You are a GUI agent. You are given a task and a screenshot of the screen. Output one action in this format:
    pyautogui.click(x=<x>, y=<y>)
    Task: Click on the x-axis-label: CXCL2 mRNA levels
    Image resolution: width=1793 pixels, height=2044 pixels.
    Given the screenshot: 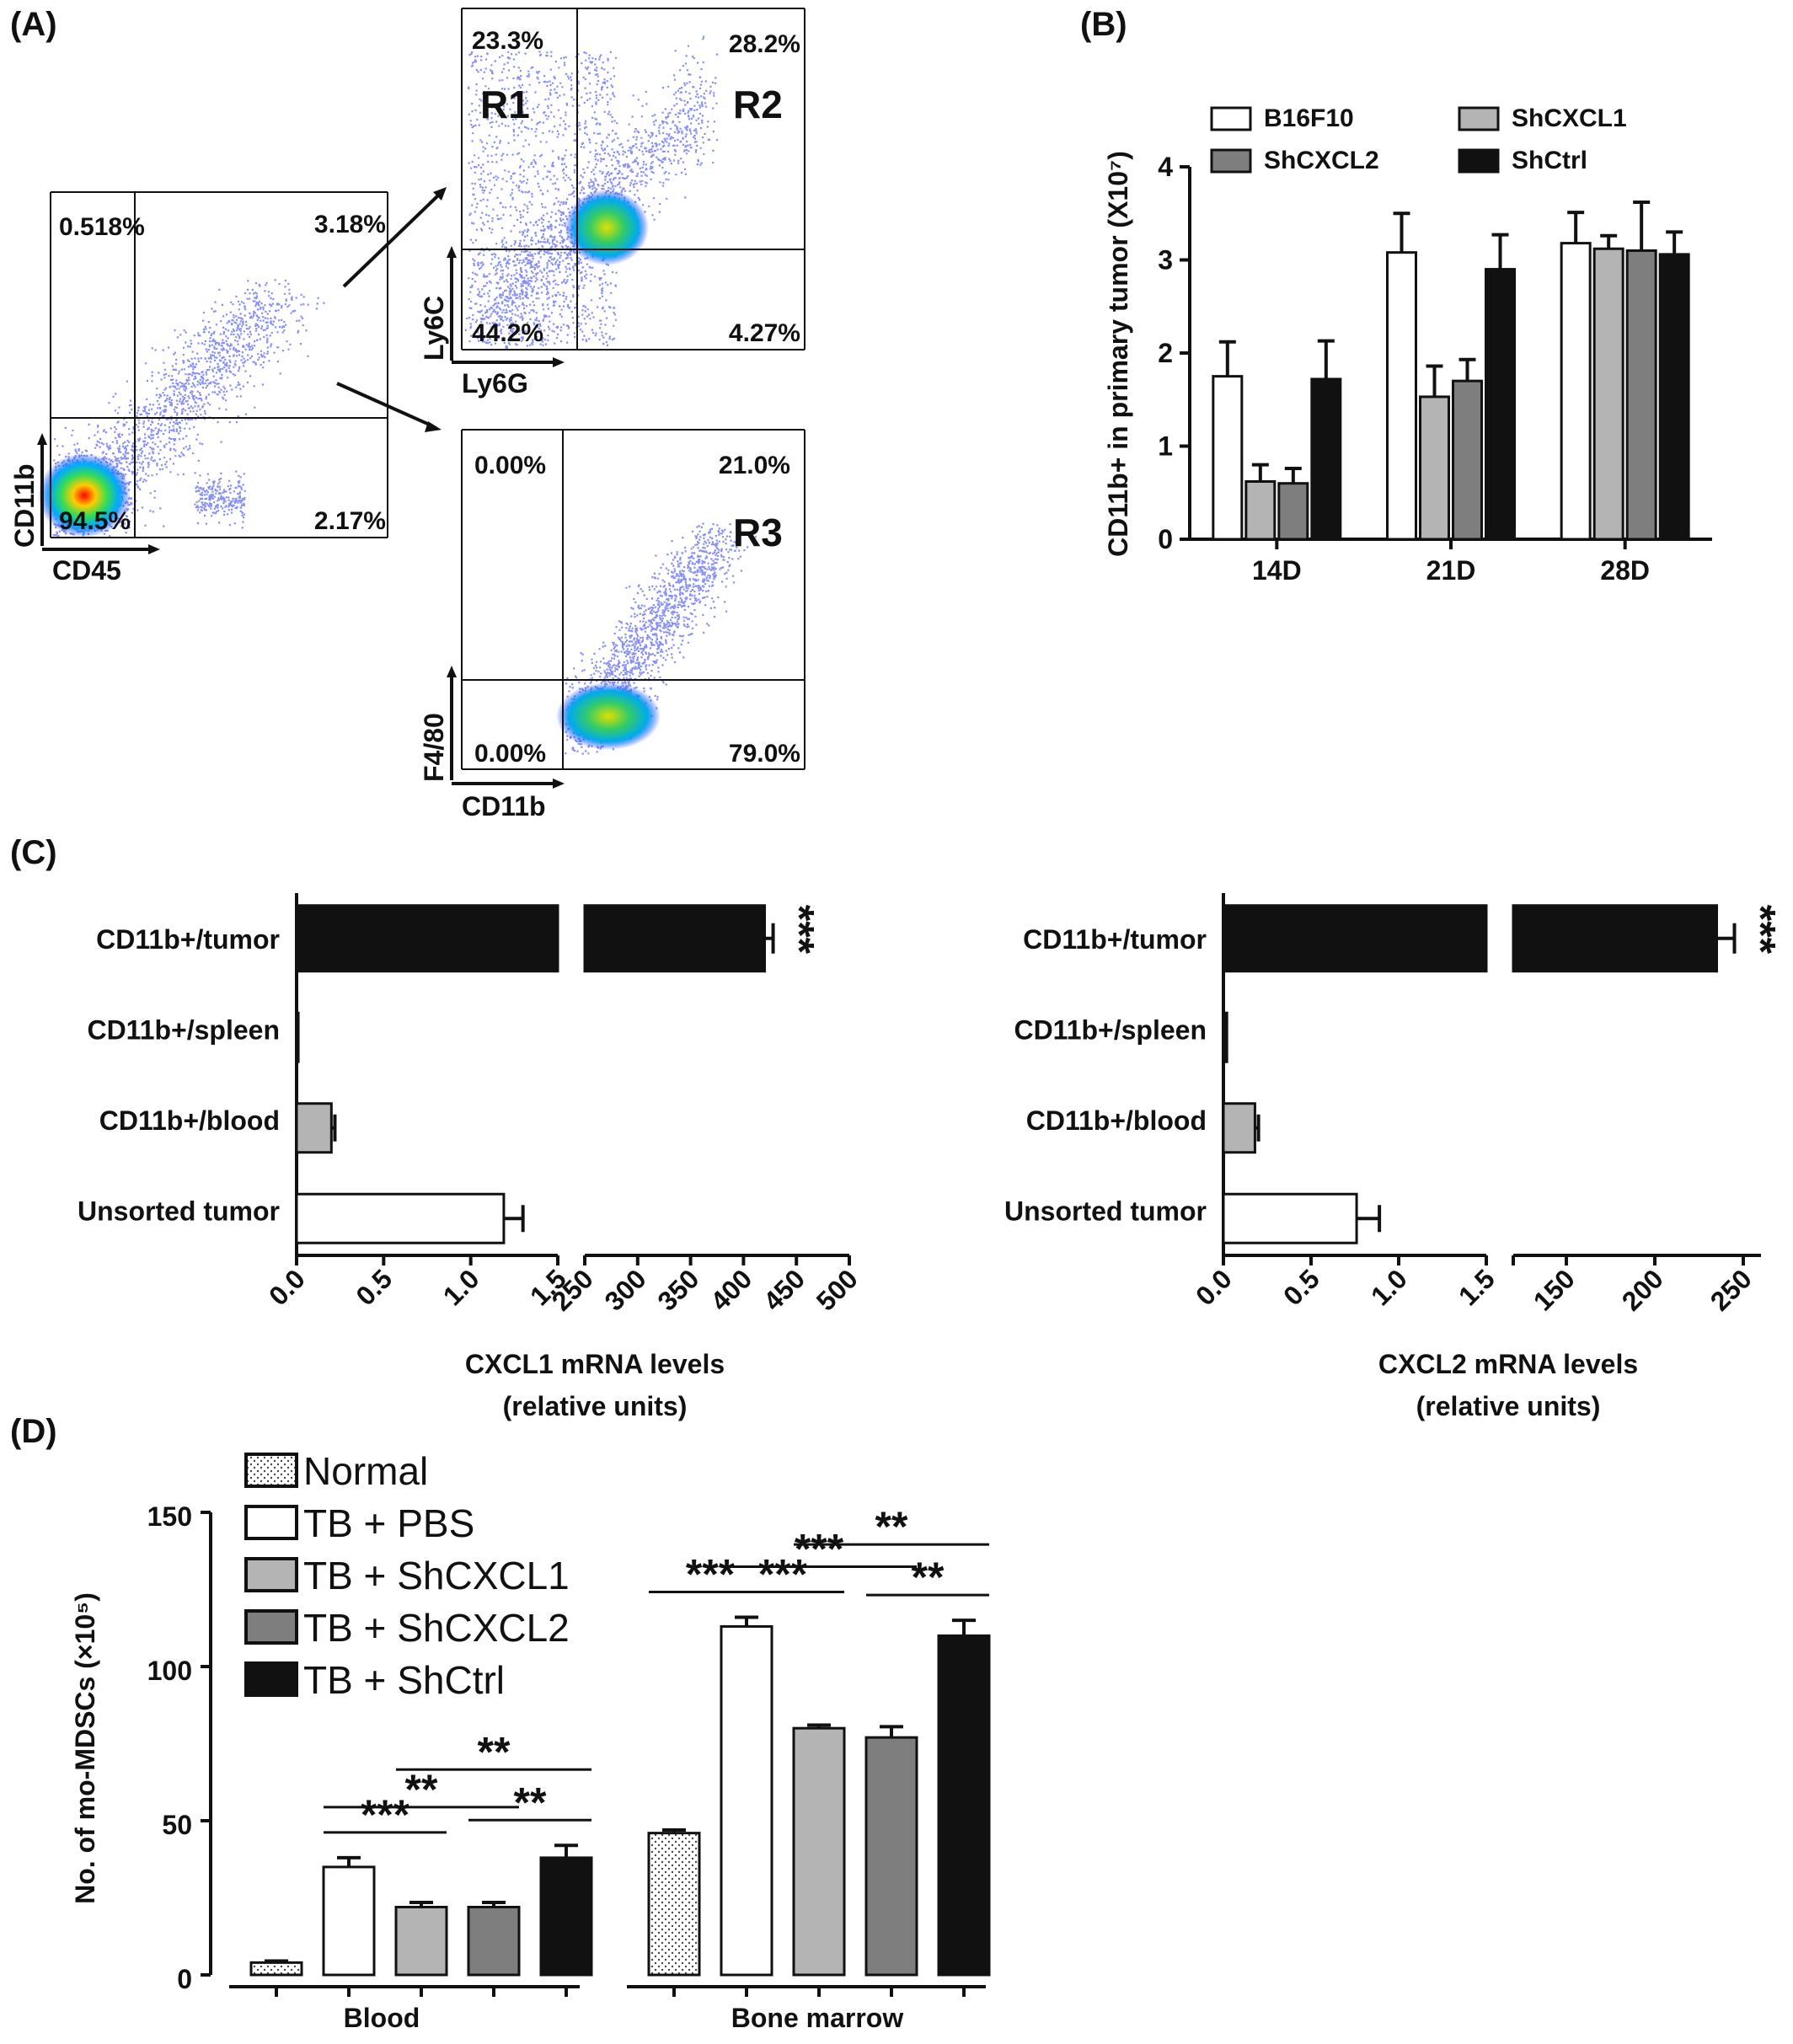 What is the action you would take?
    pyautogui.click(x=1508, y=1364)
    